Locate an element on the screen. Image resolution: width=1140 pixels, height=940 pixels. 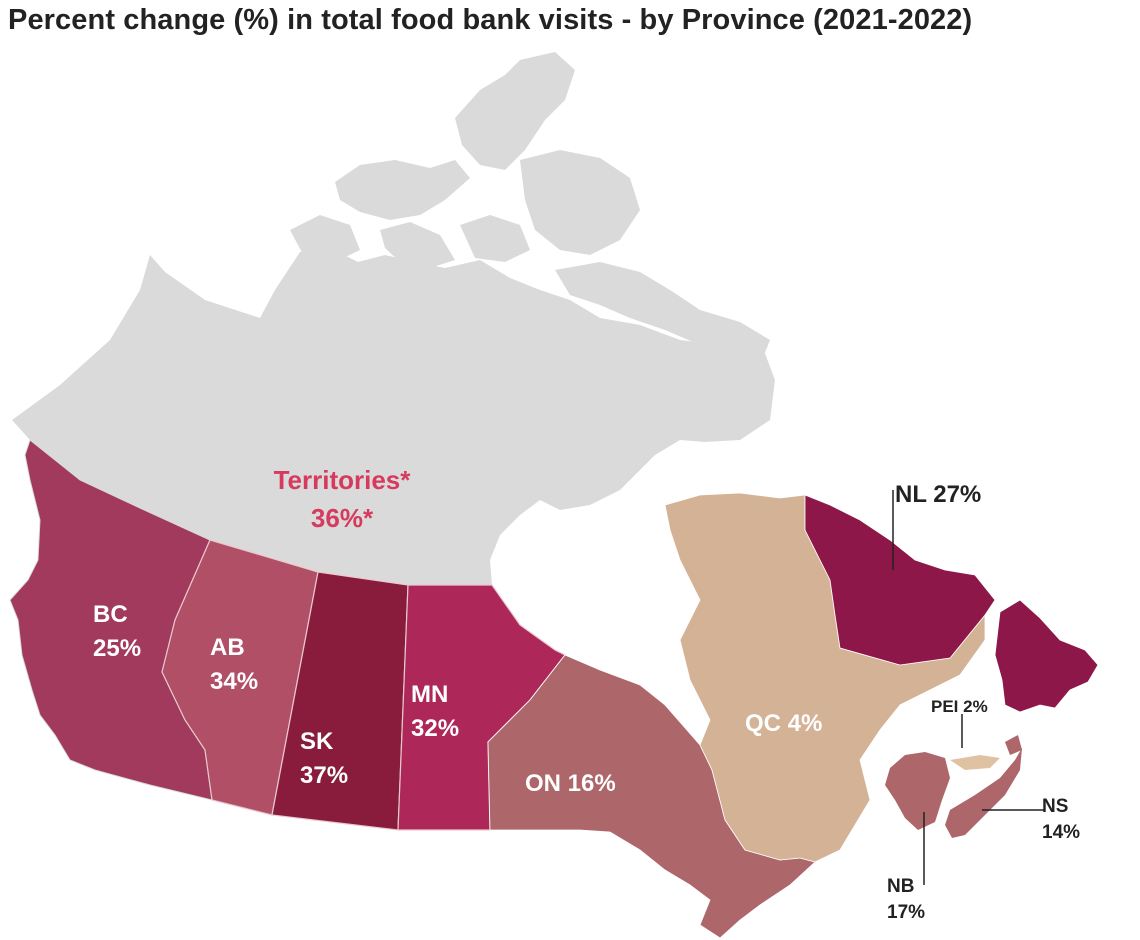
mn-name-label: MN is located at coordinates (429, 694).